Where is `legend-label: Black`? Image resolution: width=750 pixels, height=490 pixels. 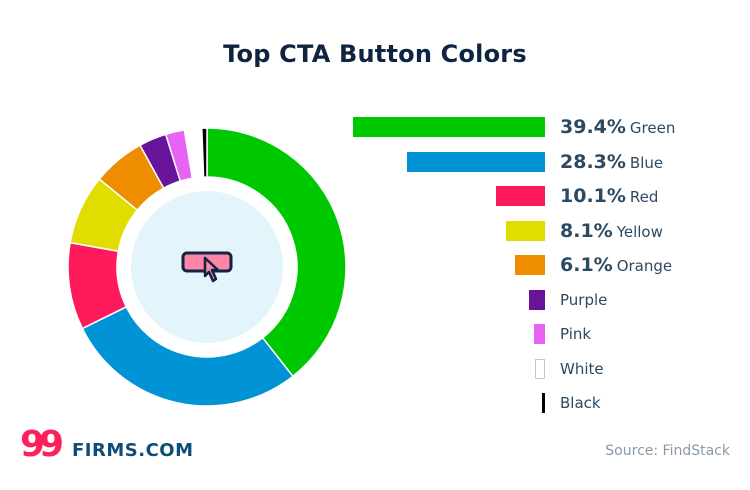
legend-label: Black is located at coordinates (580, 403).